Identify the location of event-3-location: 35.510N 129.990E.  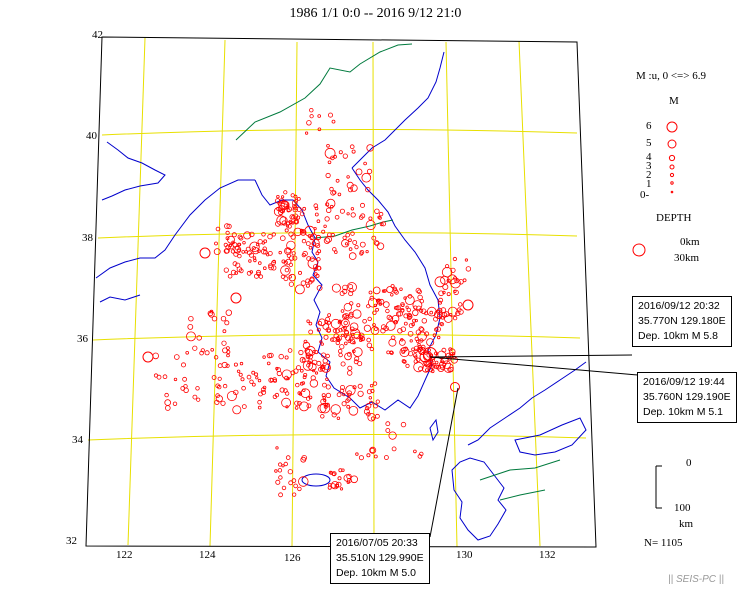
(380, 558).